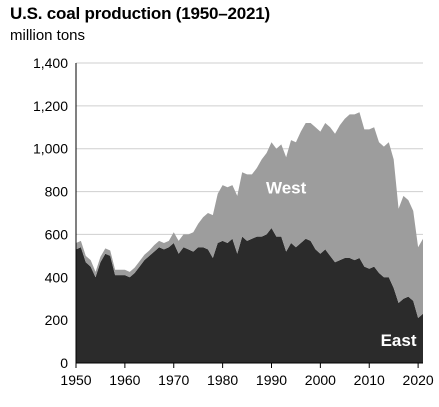  What do you see at coordinates (57, 277) in the screenshot?
I see `y-tick-label: 400` at bounding box center [57, 277].